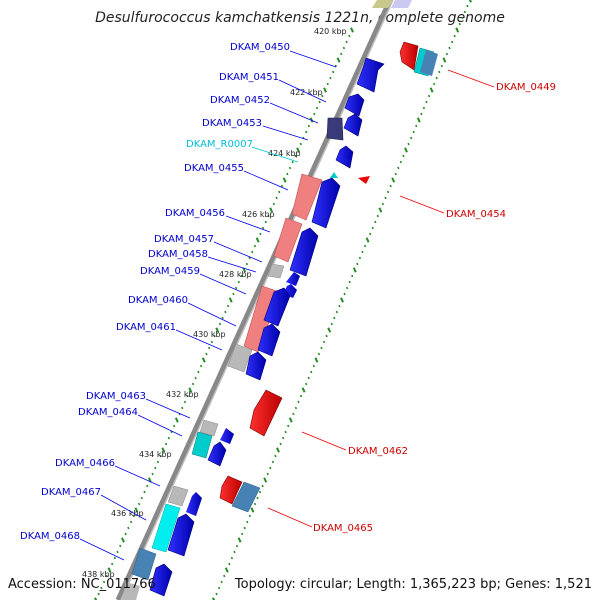  Describe the element at coordinates (526, 87) in the screenshot. I see `gene-label-0449: DKAM_0449` at that location.